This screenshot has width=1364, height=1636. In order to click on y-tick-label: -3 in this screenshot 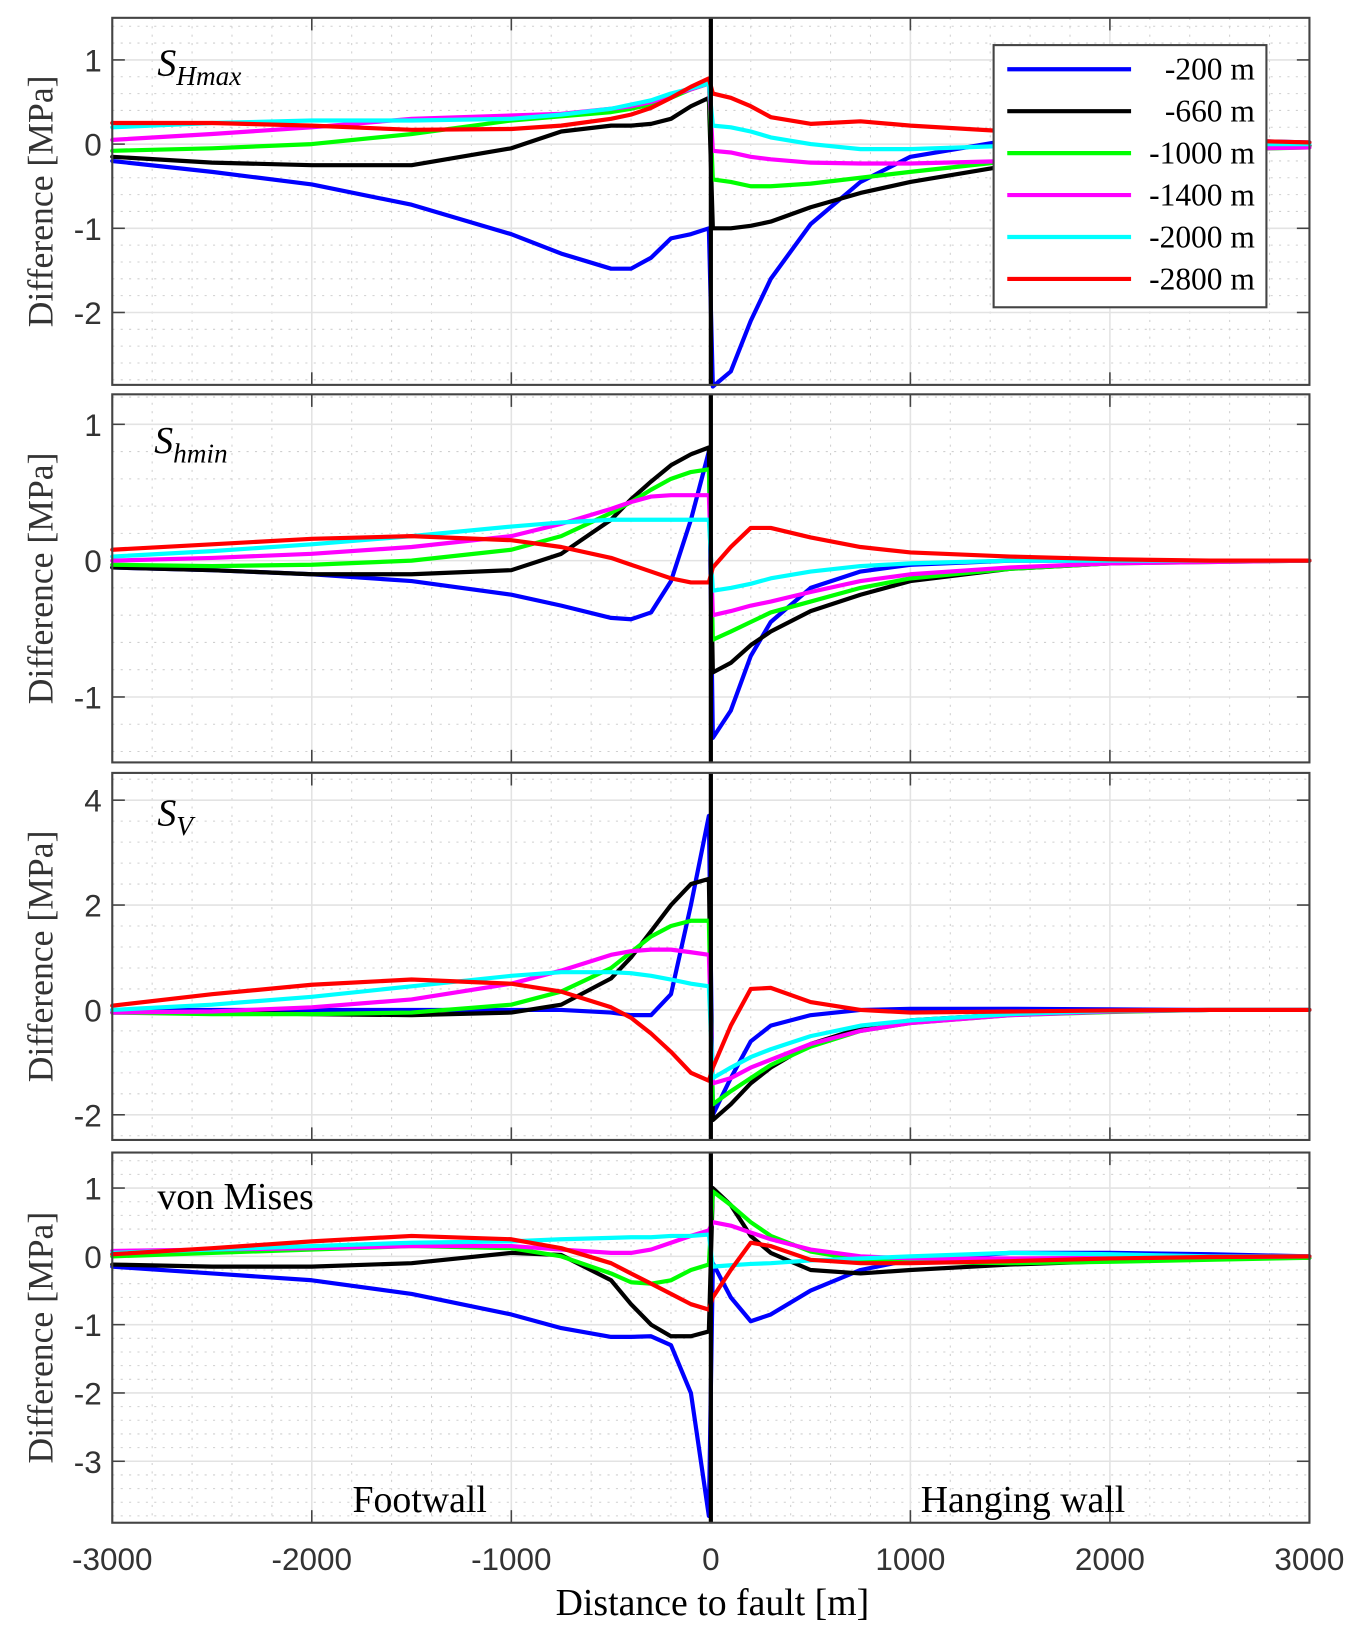, I will do `click(88, 1462)`.